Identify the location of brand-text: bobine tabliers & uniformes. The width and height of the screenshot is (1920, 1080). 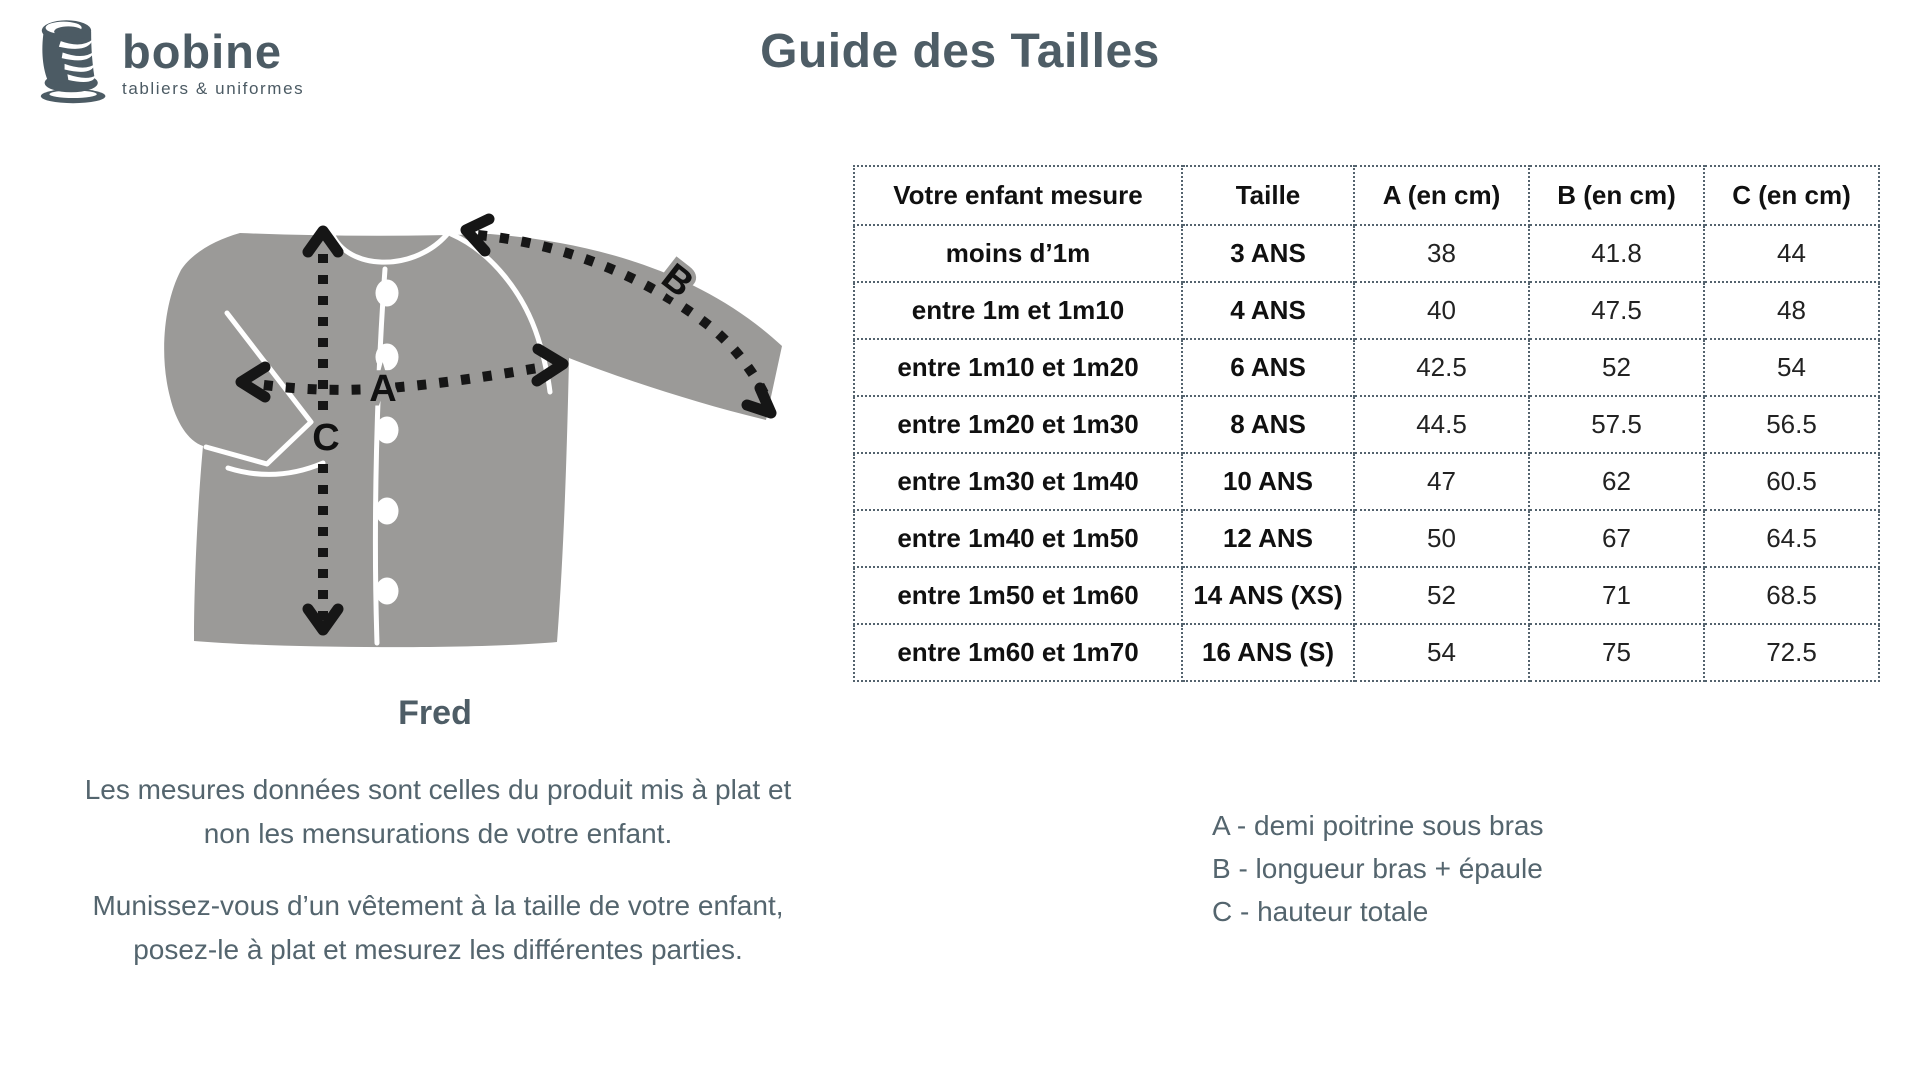
(213, 57).